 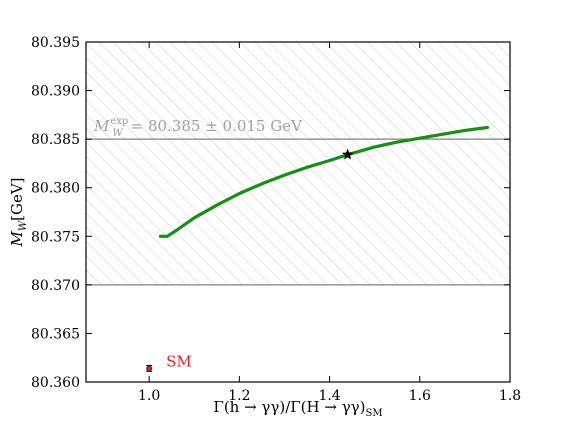 What do you see at coordinates (239, 396) in the screenshot?
I see `x-tick-label: 1.2` at bounding box center [239, 396].